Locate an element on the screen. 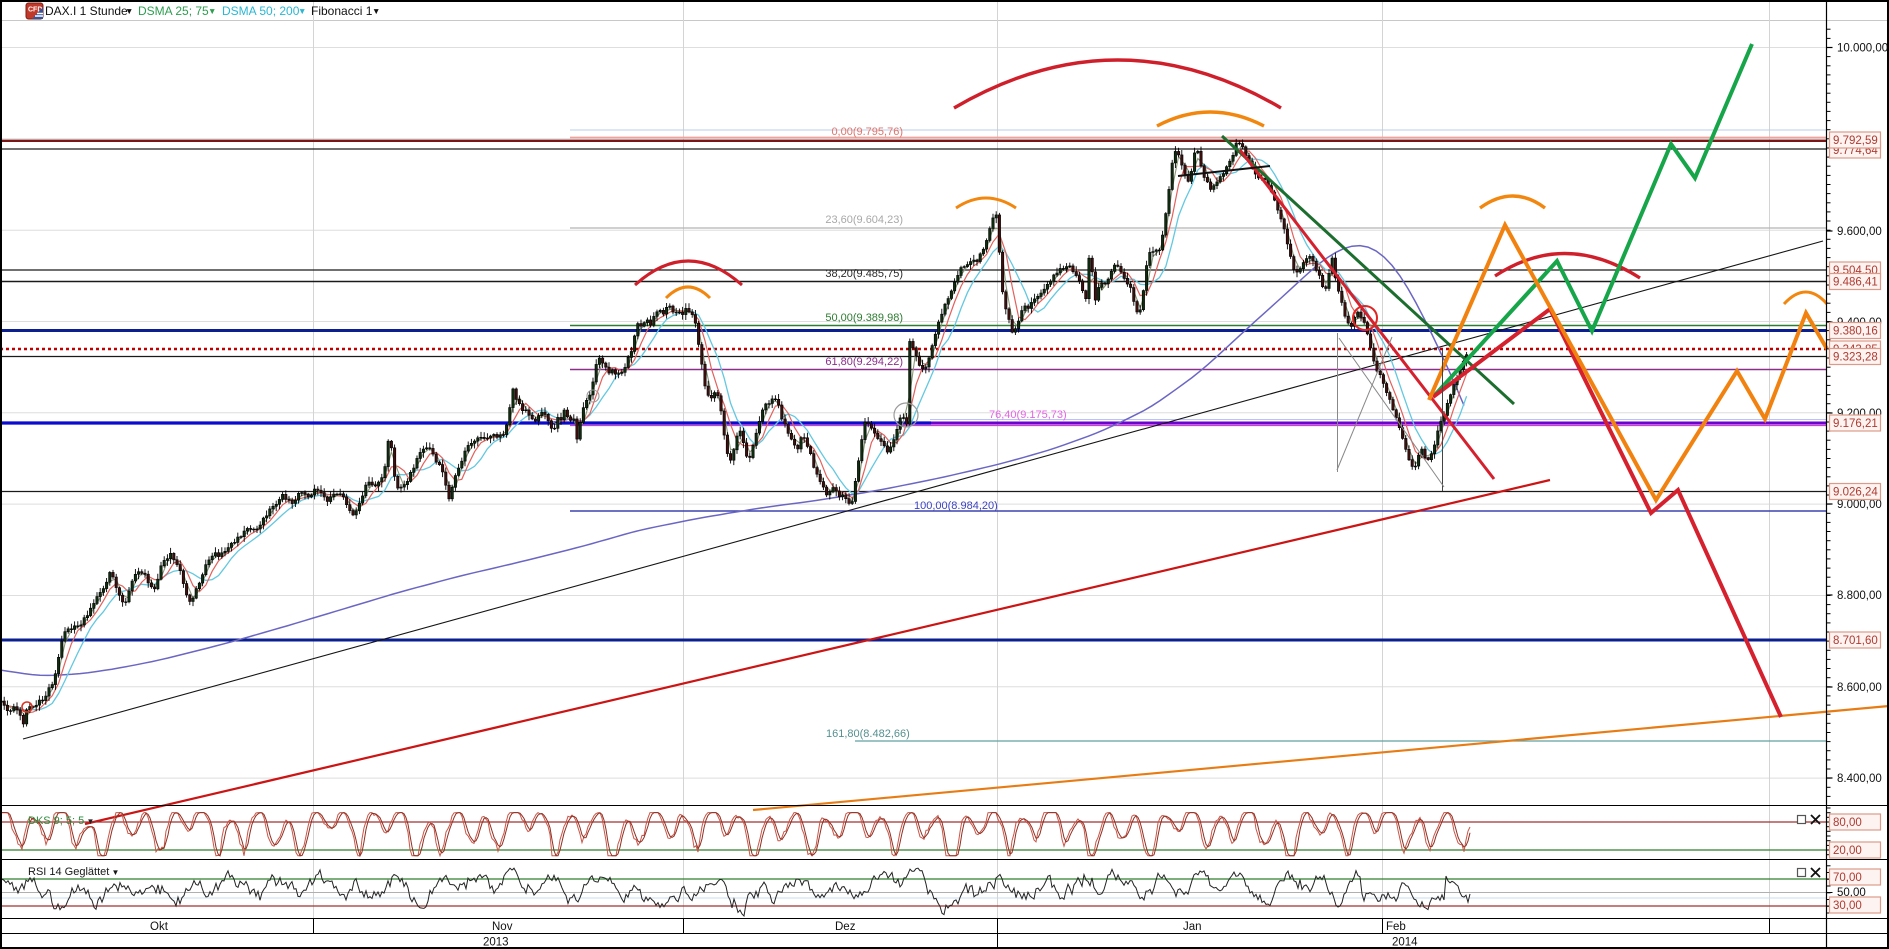 The height and width of the screenshot is (949, 1889). svg-text: 76,40(9.175,73) is located at coordinates (1028, 415).